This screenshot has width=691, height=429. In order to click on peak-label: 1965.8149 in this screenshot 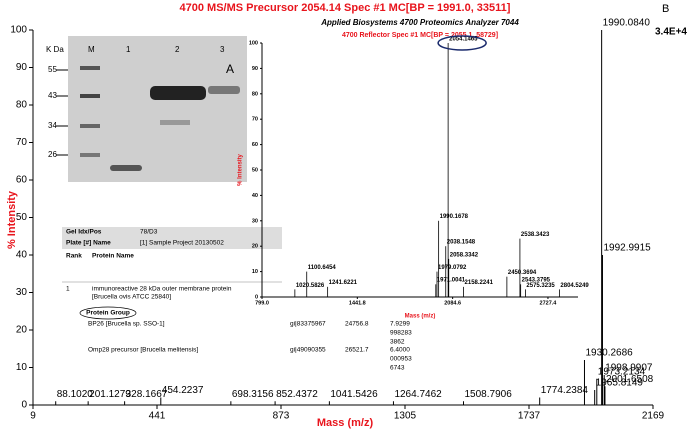, I will do `click(620, 383)`.